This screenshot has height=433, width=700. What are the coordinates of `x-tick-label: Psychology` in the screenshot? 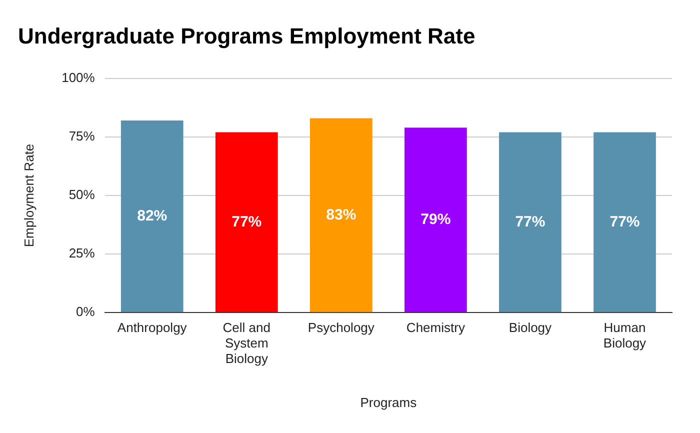 It's located at (341, 327).